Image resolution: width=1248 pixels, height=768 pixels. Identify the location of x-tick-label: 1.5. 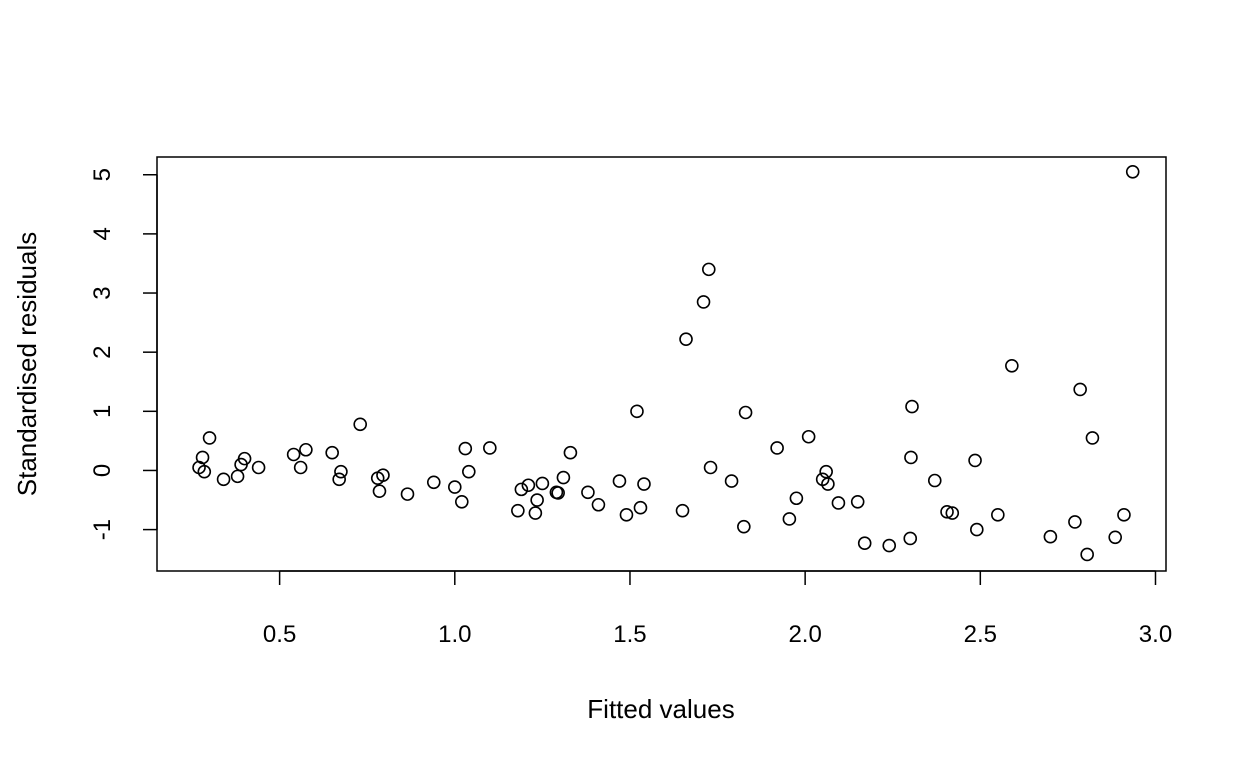
(629, 634).